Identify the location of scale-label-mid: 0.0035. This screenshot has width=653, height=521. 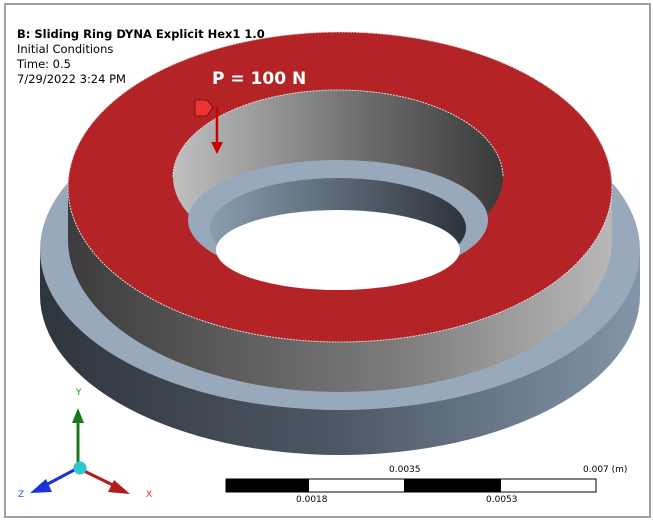
(405, 470).